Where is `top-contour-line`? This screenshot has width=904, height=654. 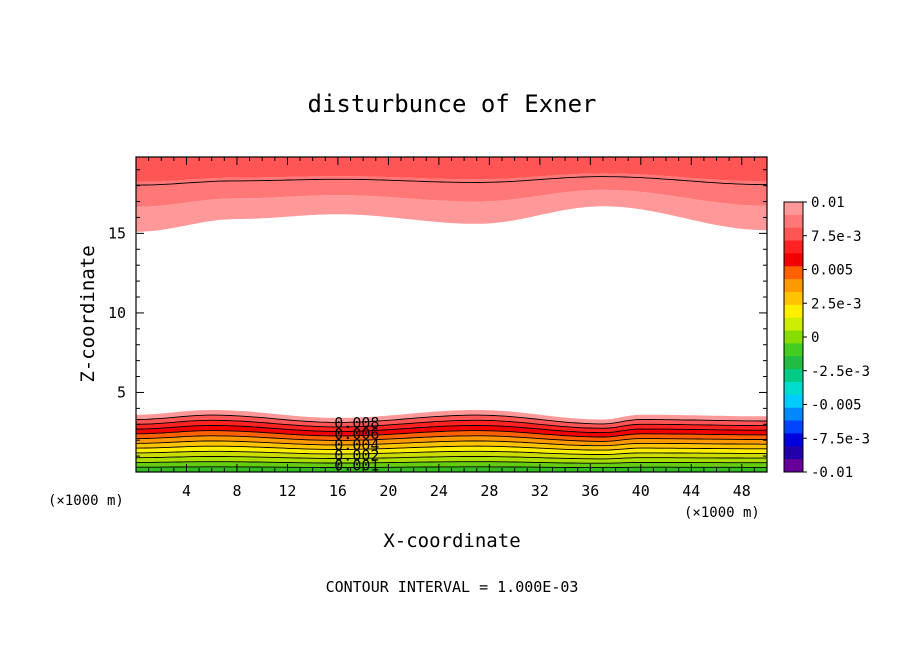
top-contour-line is located at coordinates (451, 181).